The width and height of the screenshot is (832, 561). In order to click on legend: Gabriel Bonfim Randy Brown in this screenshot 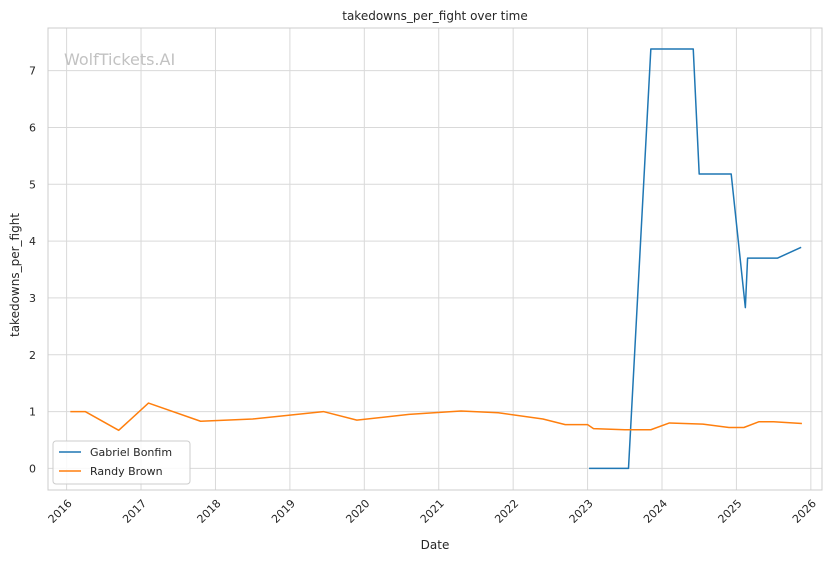, I will do `click(121, 462)`.